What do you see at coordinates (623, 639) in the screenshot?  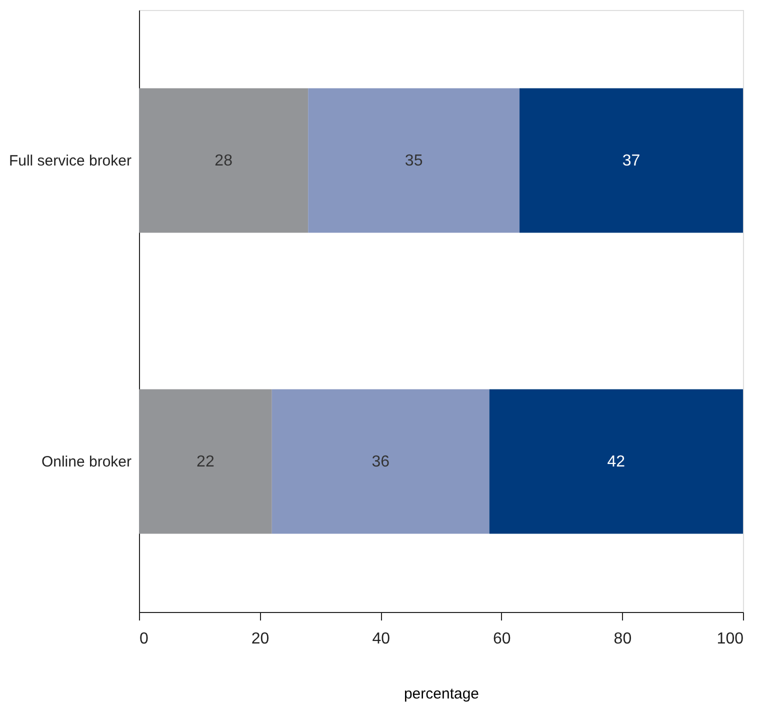 I see `x-tick-label: 80` at bounding box center [623, 639].